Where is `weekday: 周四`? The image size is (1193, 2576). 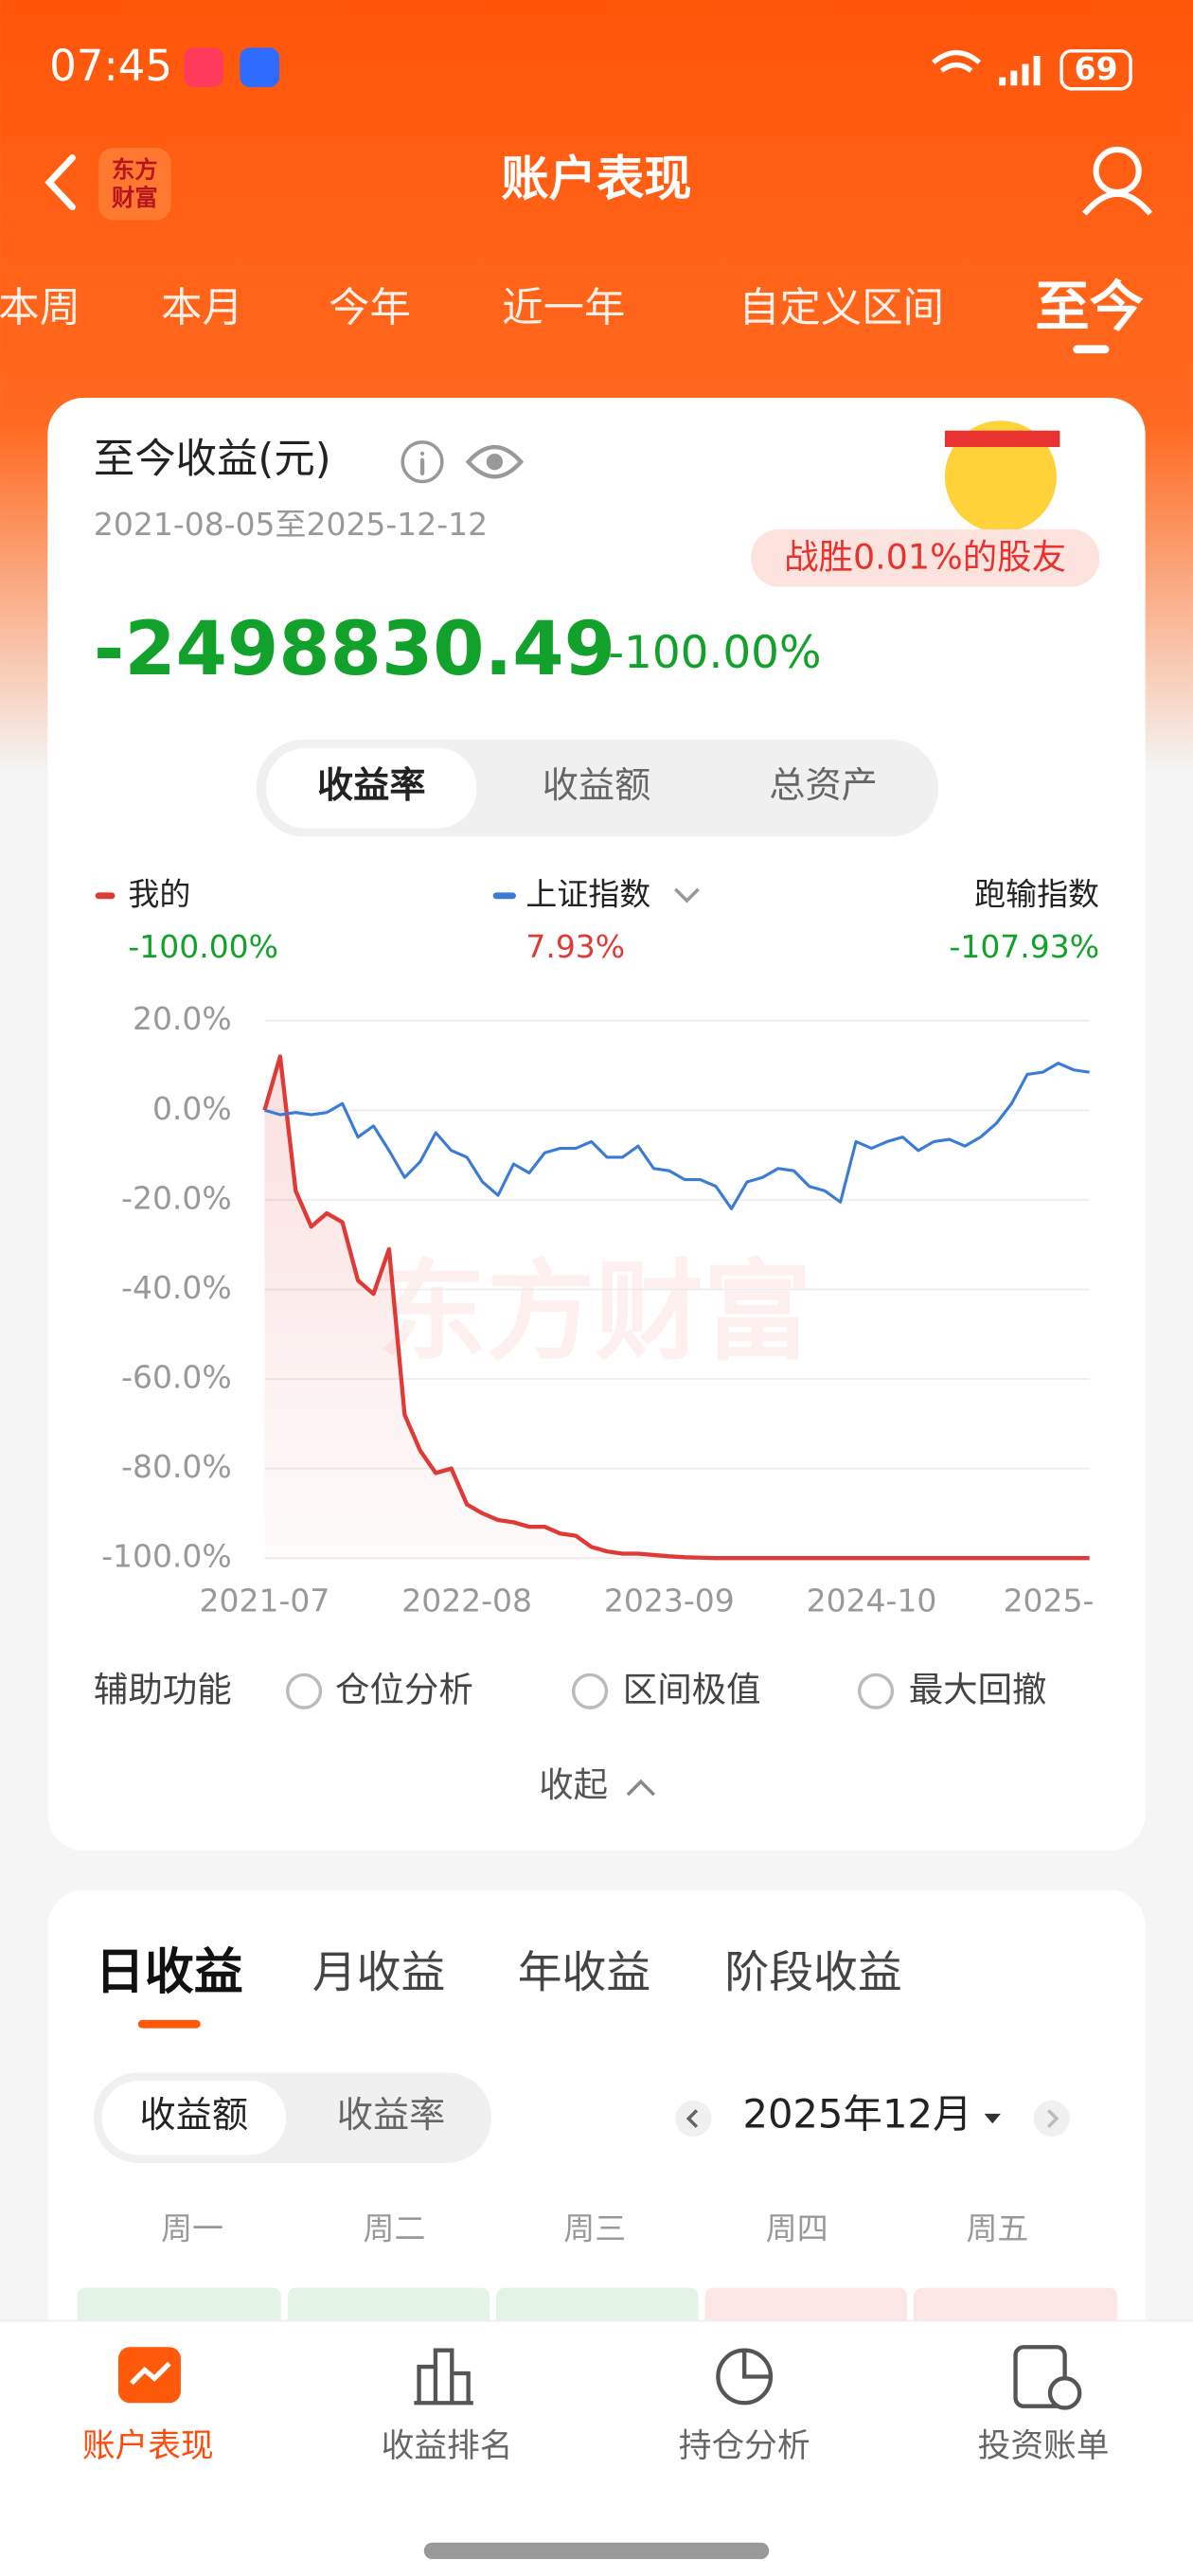
weekday: 周四 is located at coordinates (797, 2228).